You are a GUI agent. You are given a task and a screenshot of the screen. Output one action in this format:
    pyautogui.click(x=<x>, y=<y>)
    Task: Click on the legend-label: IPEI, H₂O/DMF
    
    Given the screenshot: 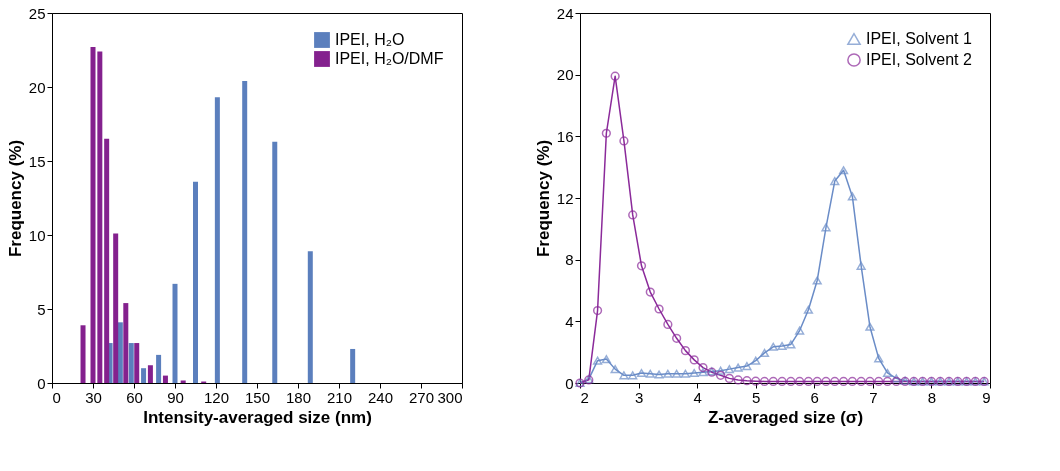 What is the action you would take?
    pyautogui.click(x=389, y=58)
    